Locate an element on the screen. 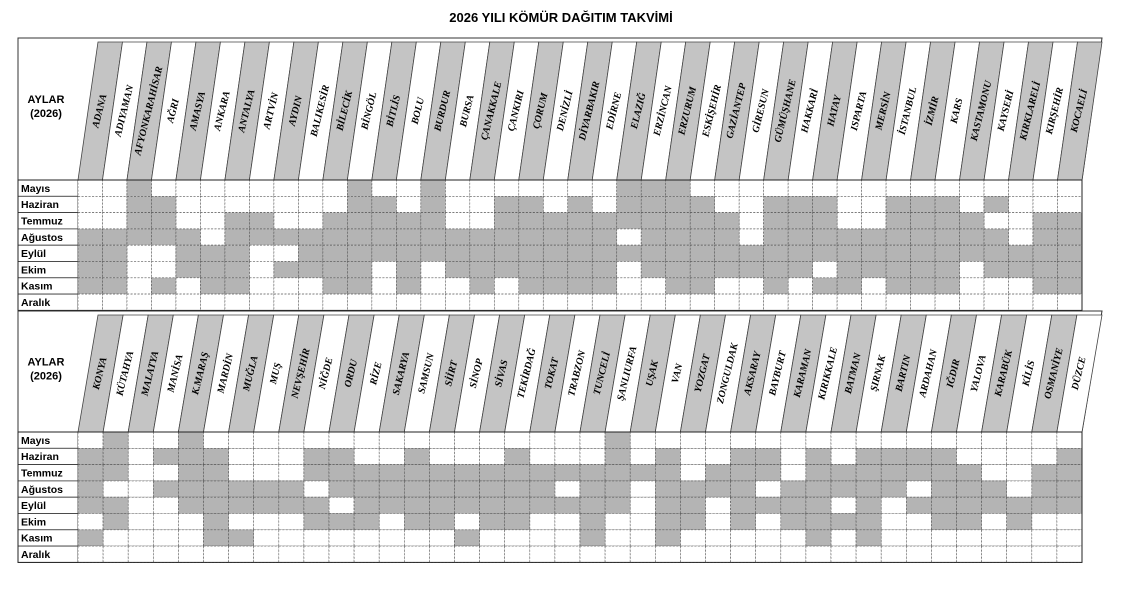 The image size is (1123, 604). month-label: Mayıs is located at coordinates (35, 441).